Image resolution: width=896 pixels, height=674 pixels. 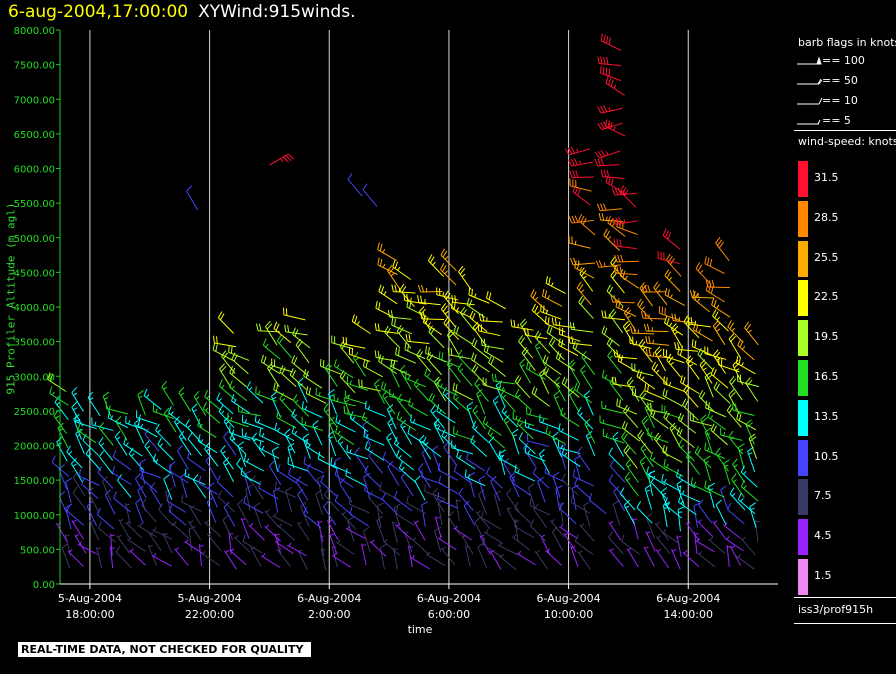 I want to click on speed-label-25.5: 25.5, so click(x=826, y=257).